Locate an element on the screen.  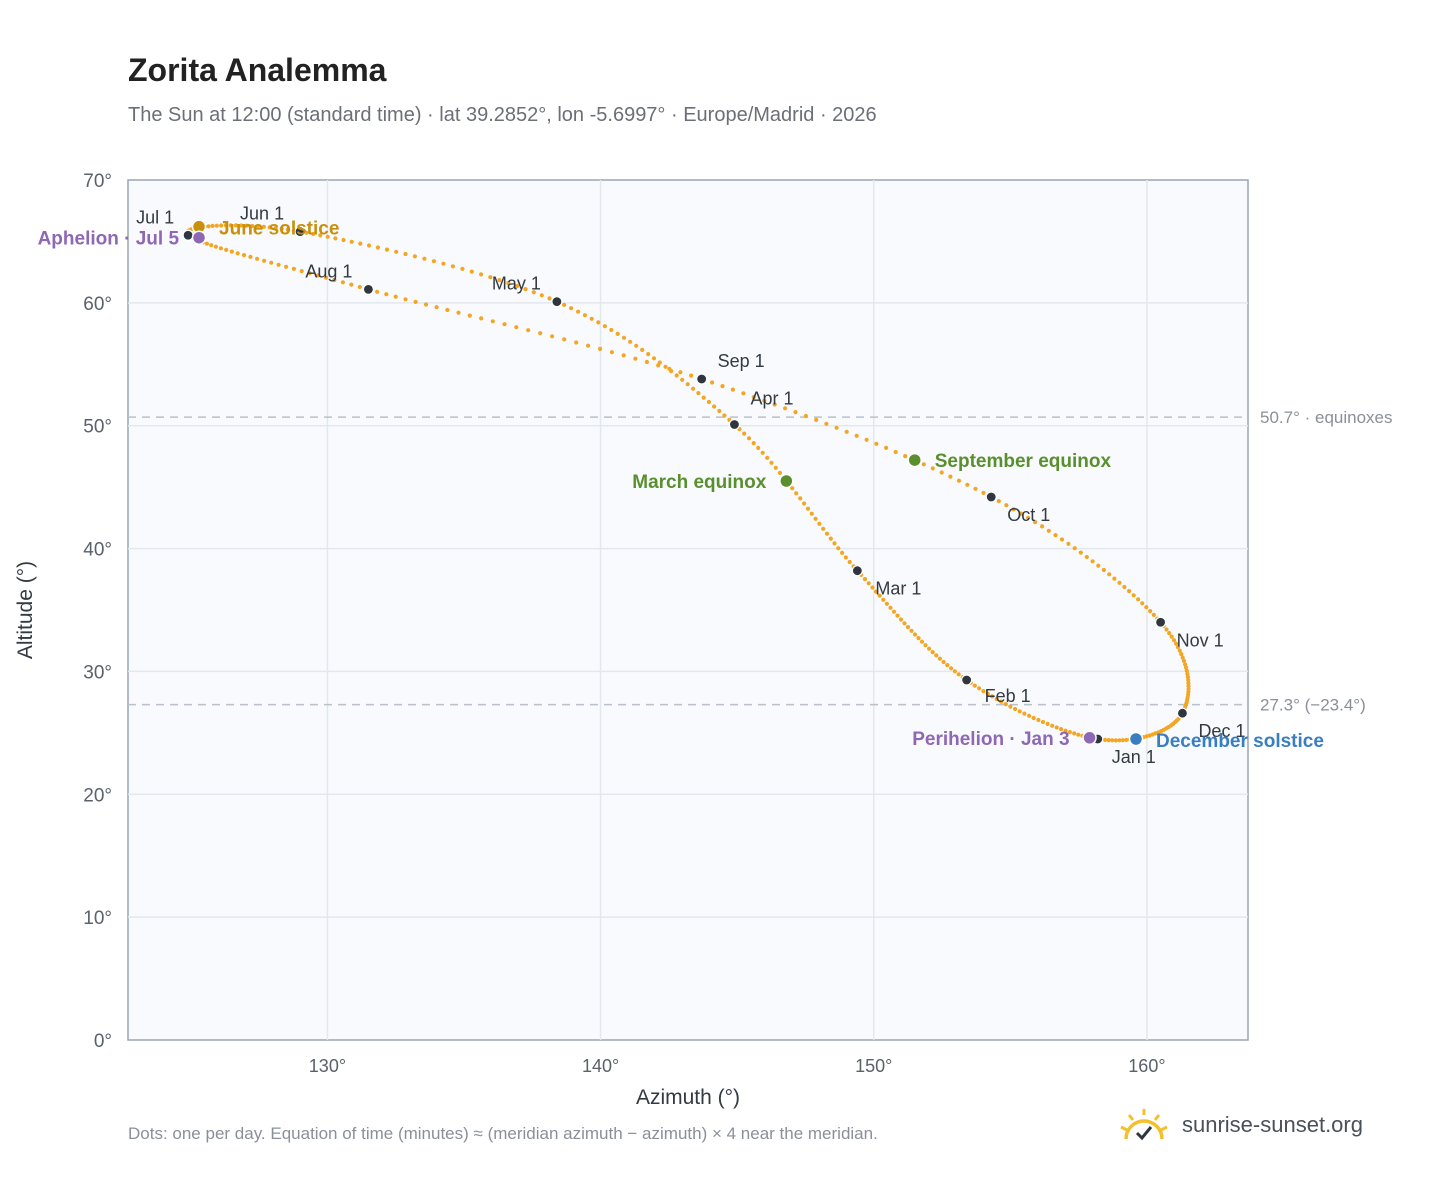
month-label: Nov 1 is located at coordinates (1200, 640).